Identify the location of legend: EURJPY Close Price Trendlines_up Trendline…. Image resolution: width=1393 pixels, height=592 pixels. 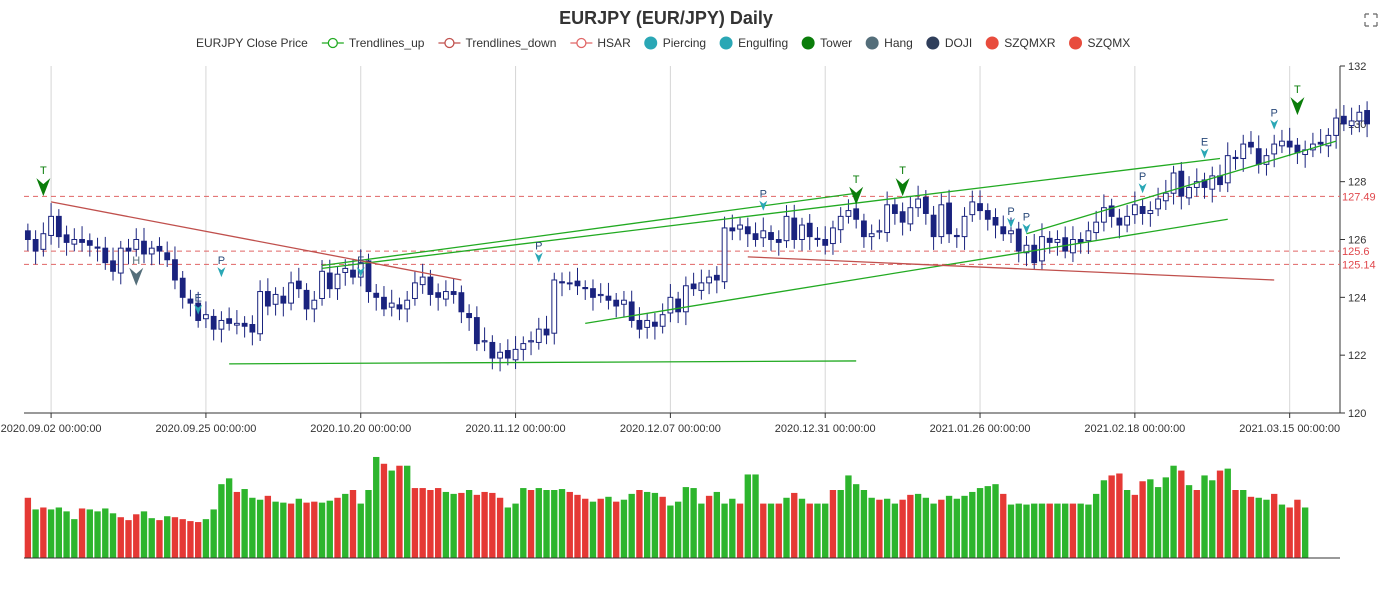
(663, 43).